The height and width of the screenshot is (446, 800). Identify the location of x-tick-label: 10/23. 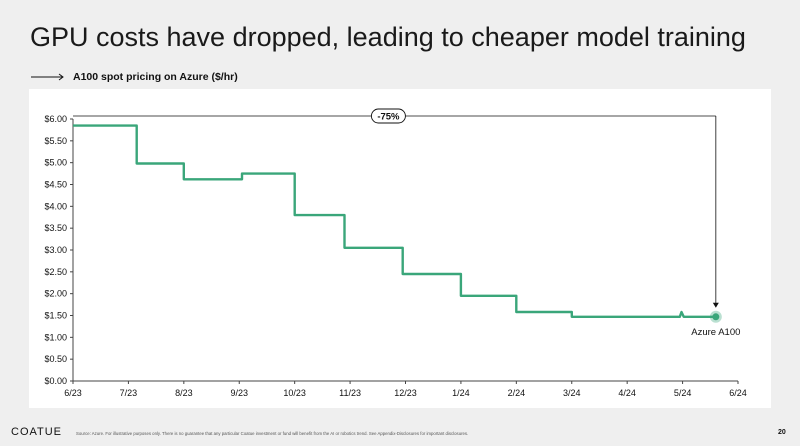
(294, 393).